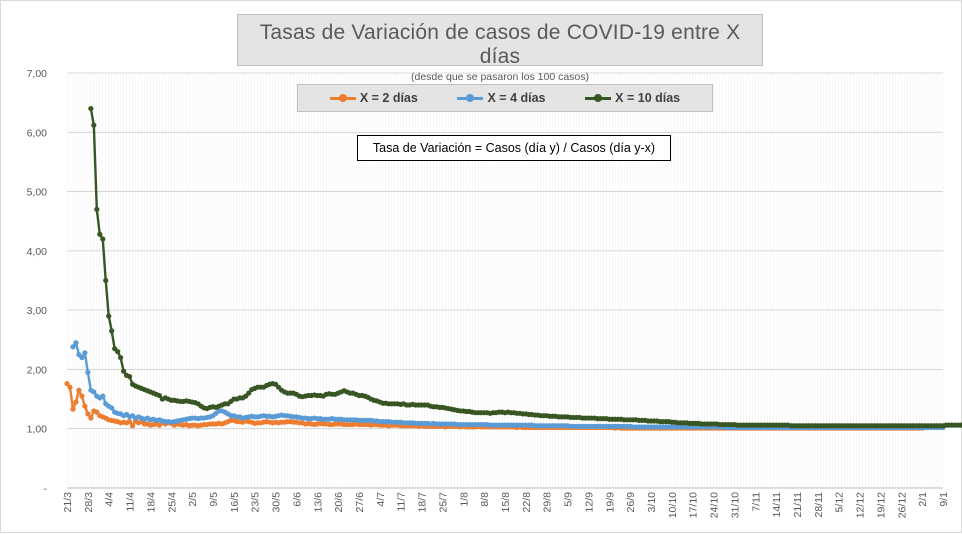  Describe the element at coordinates (516, 98) in the screenshot. I see `legend-label-x4: X = 4 días` at that location.